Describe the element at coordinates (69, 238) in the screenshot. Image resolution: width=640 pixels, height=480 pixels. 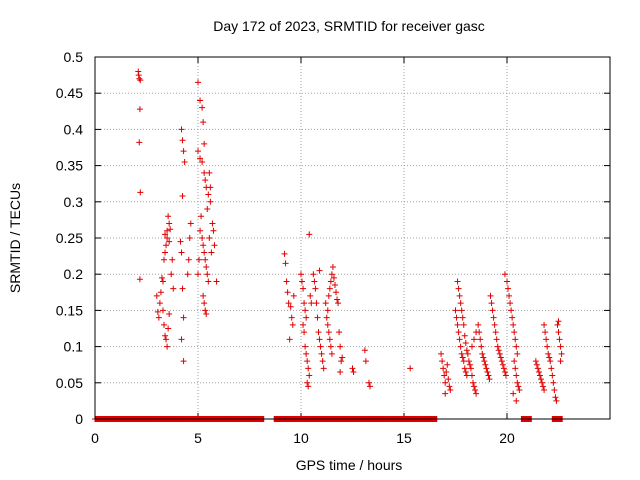
I see `y-tick-label: 0.25` at that location.